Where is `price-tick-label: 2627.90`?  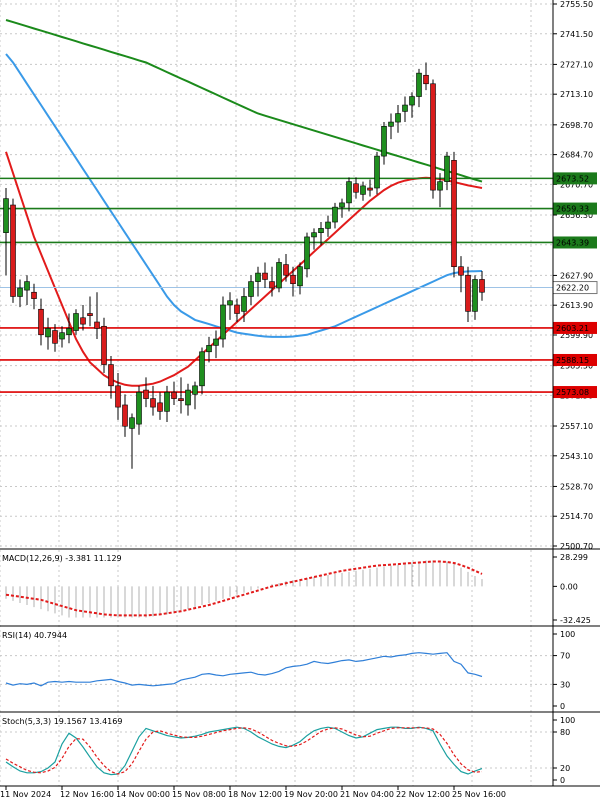
price-tick-label: 2627.90 is located at coordinates (576, 275).